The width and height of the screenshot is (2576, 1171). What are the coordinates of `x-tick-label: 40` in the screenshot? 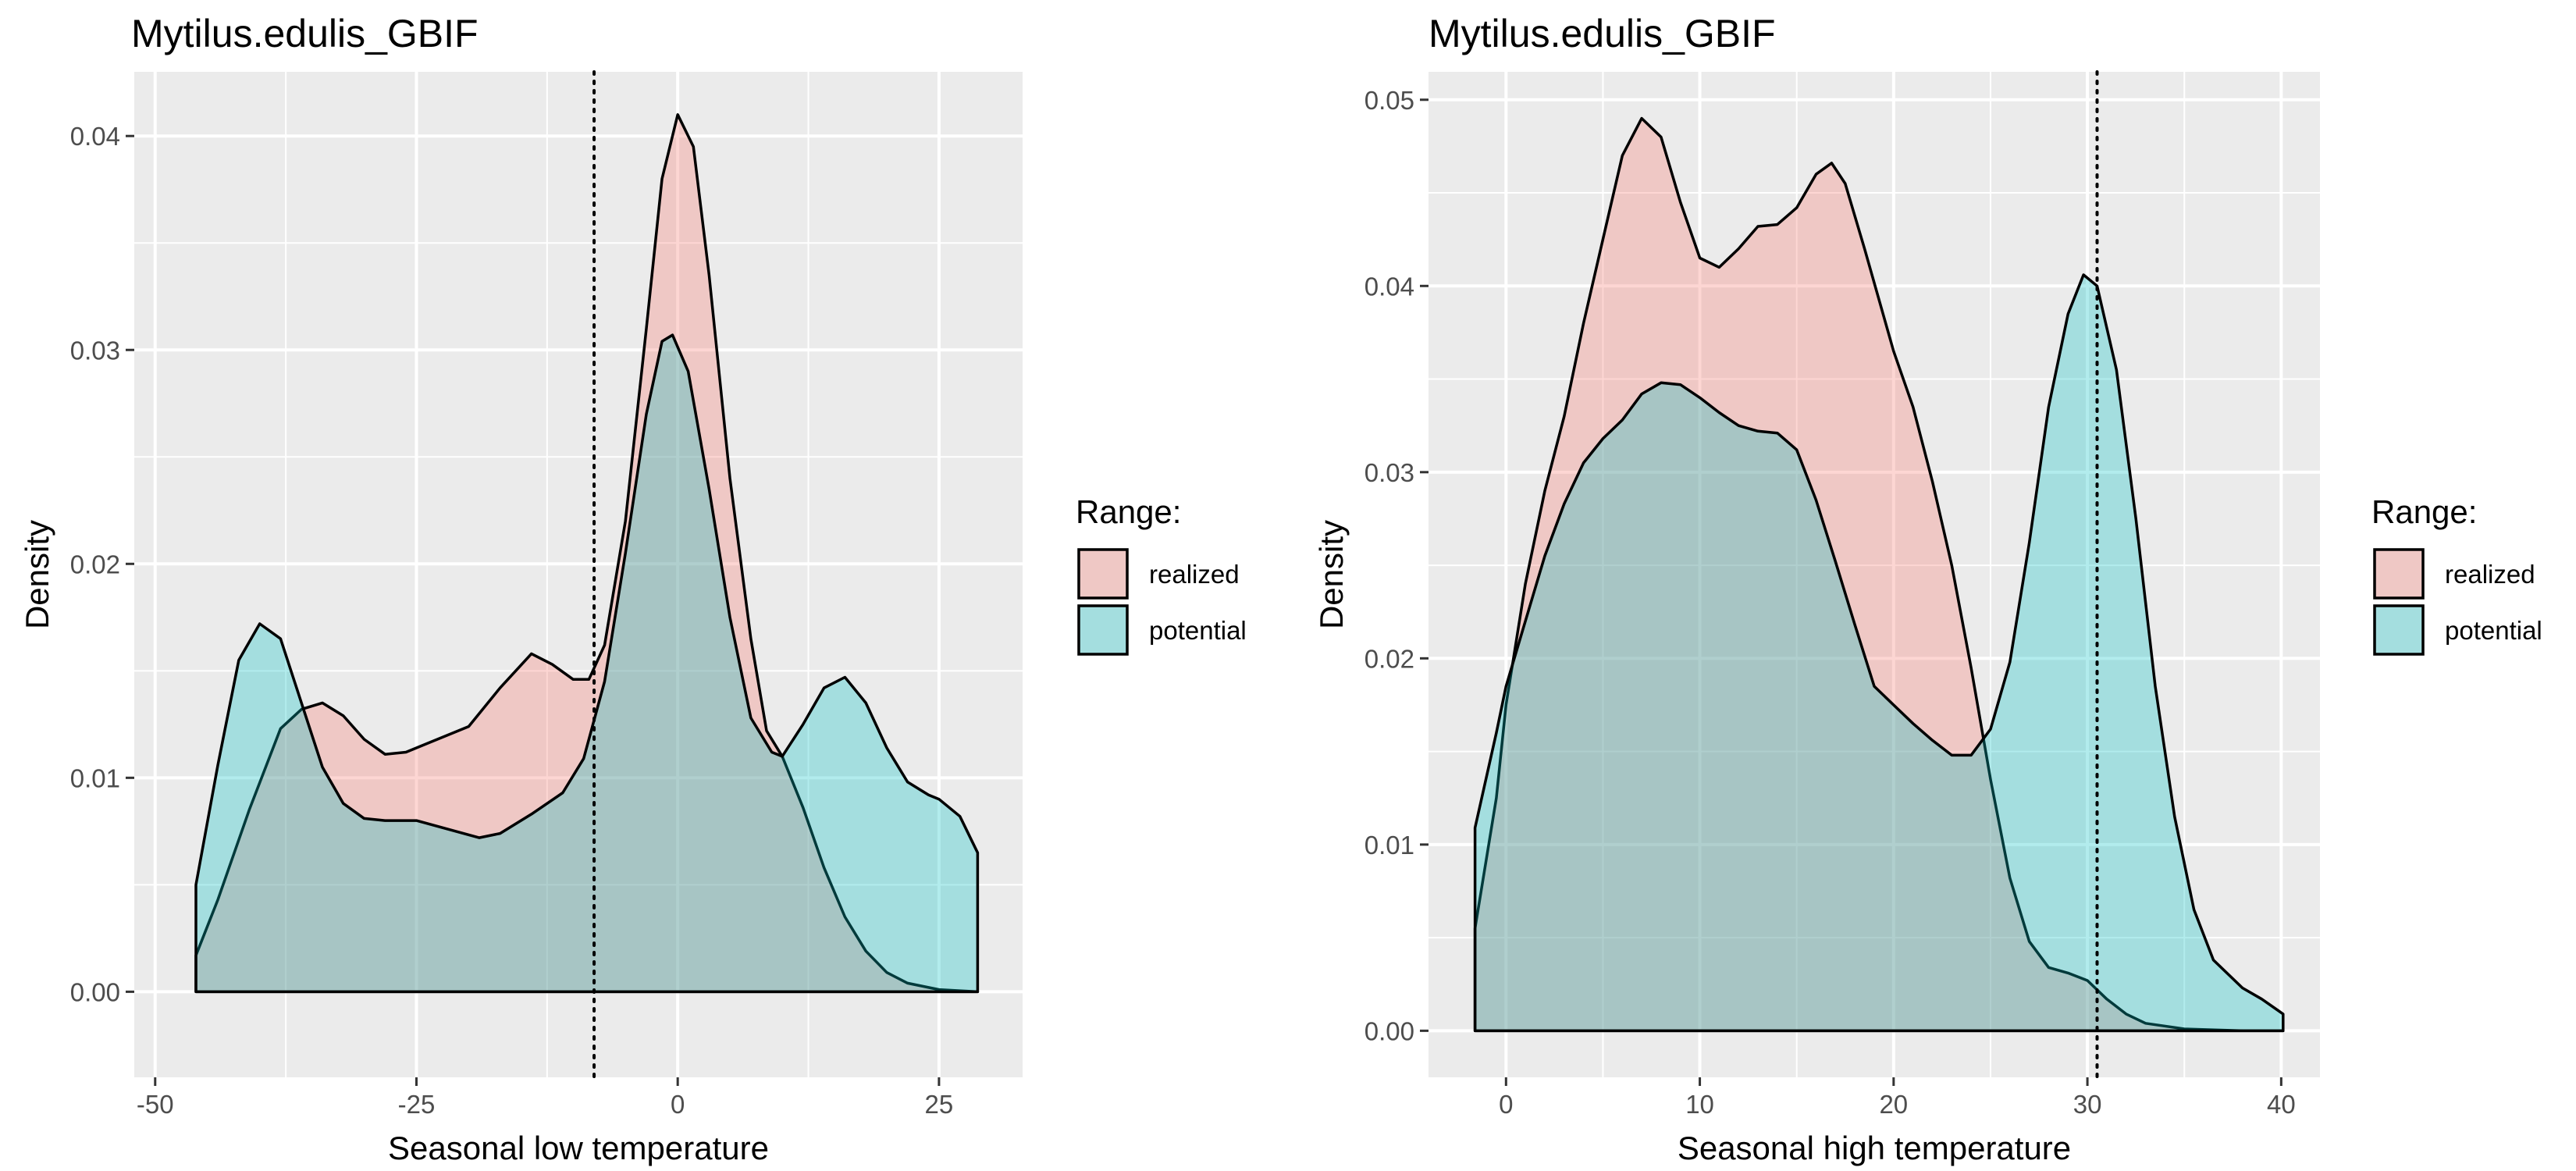 It's located at (2281, 1104).